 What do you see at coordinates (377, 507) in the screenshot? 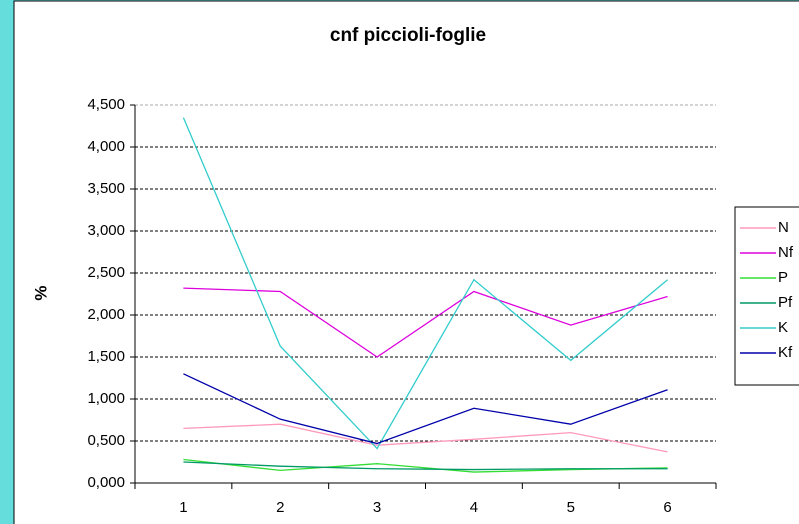
I see `x-tick-label: 3` at bounding box center [377, 507].